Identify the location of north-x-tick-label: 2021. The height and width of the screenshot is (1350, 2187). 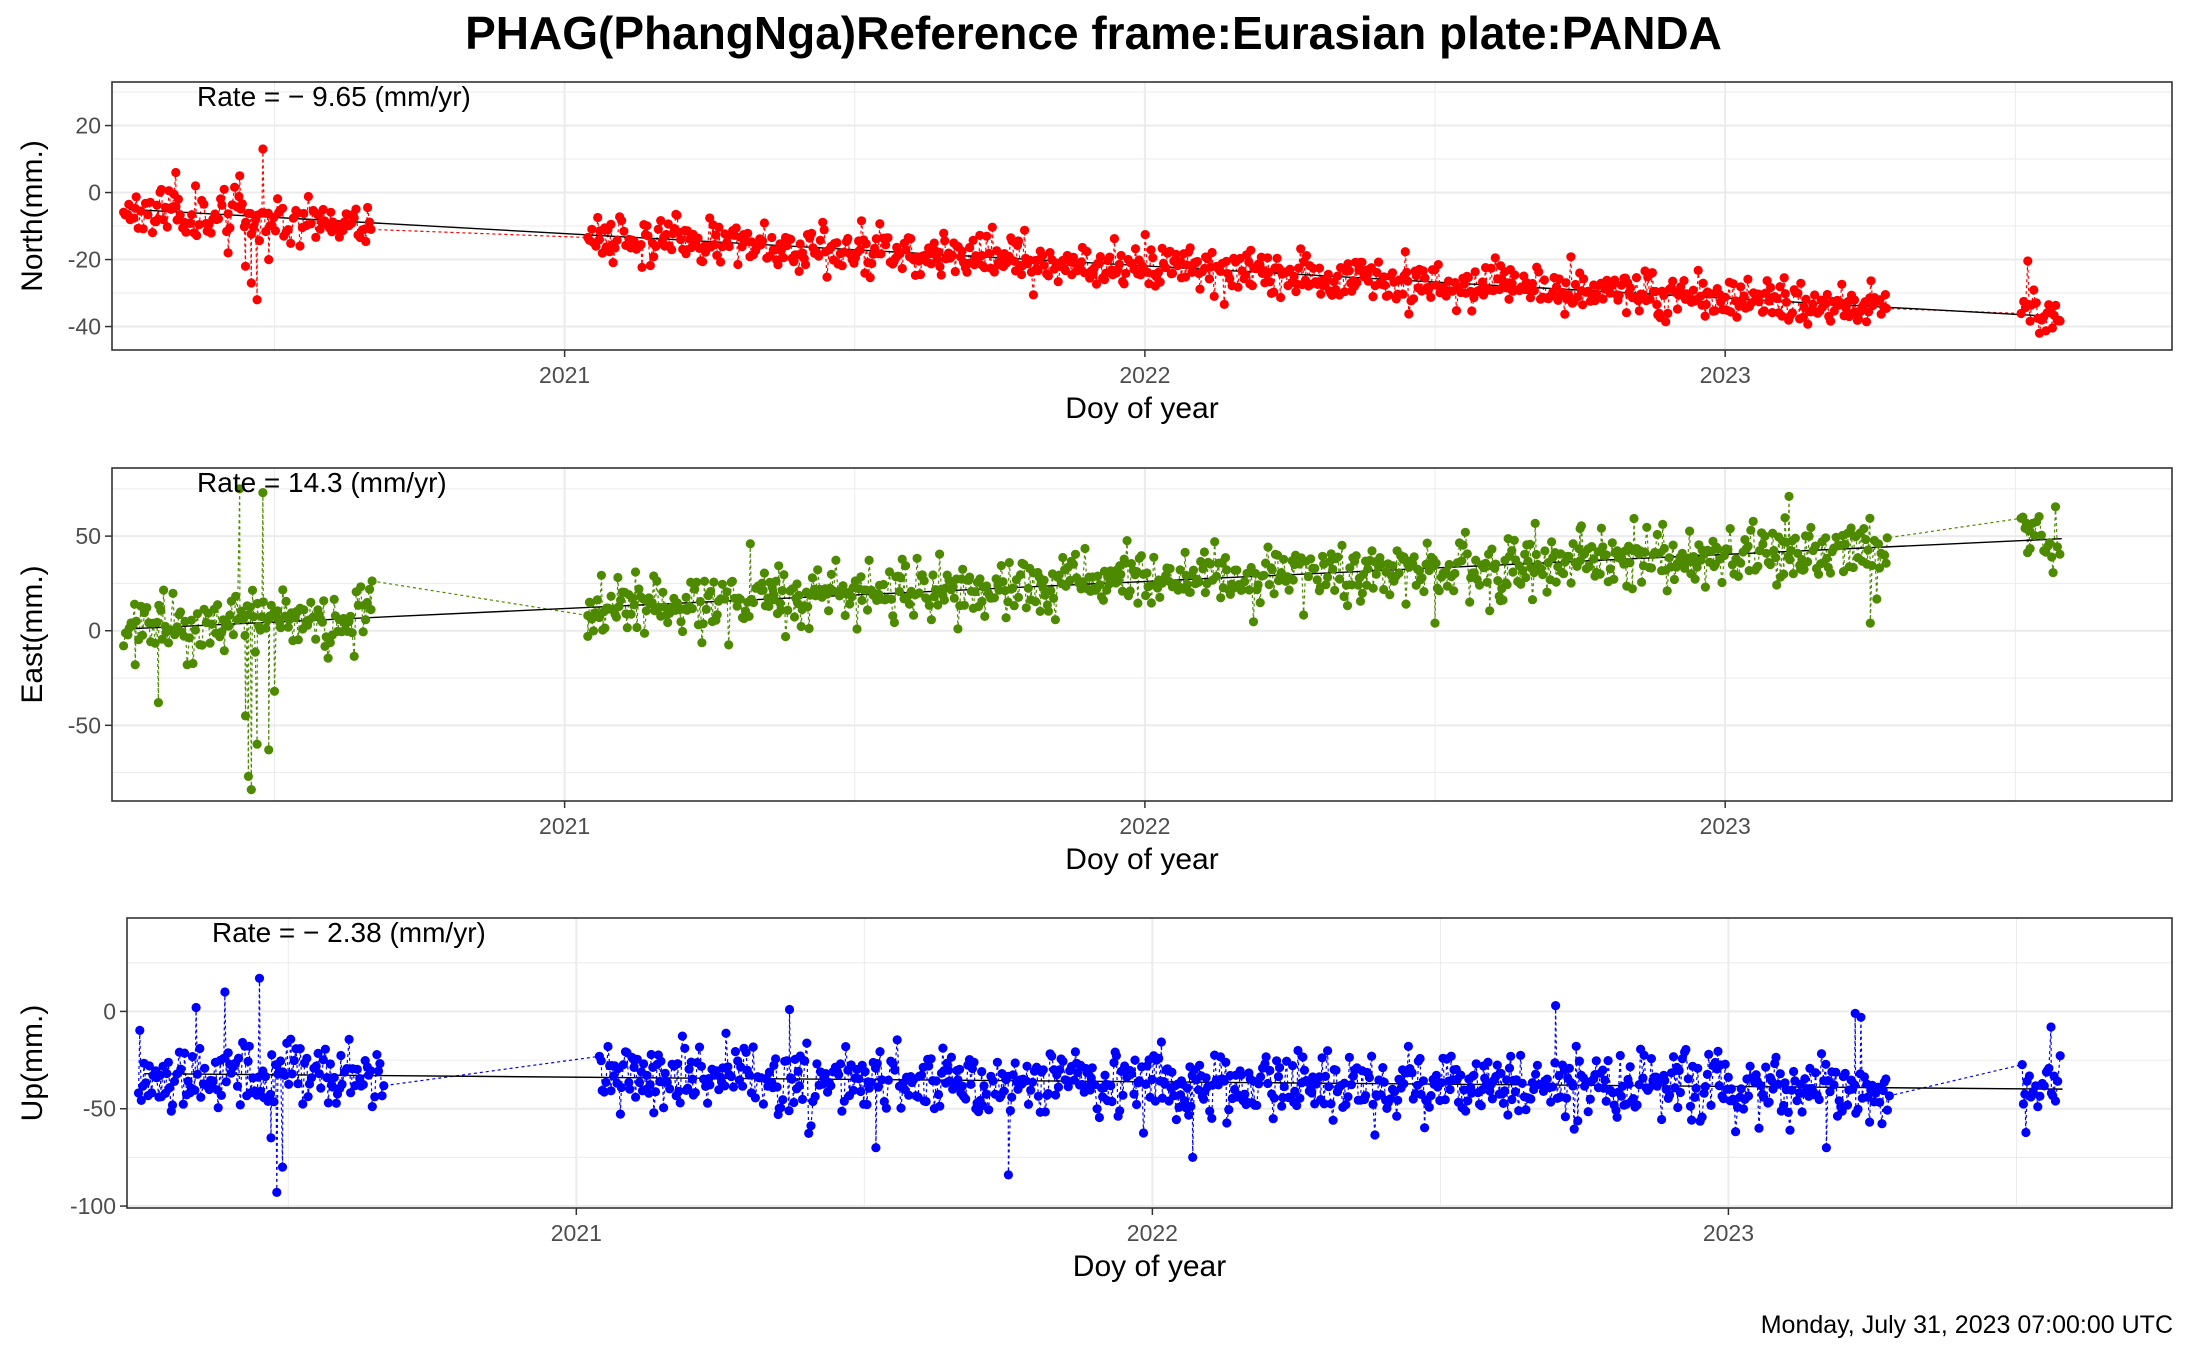
(564, 375).